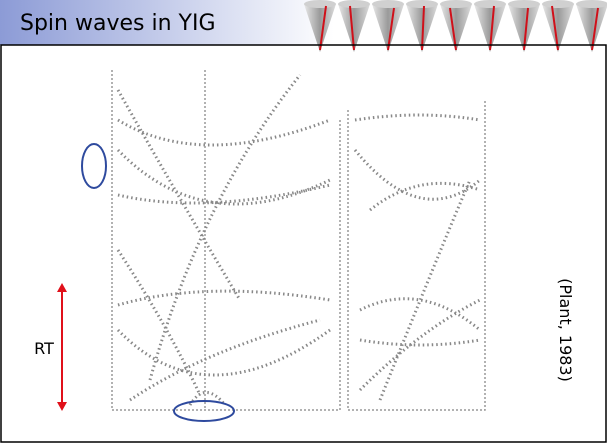  Describe the element at coordinates (455, 26) in the screenshot. I see `cone-row` at that location.